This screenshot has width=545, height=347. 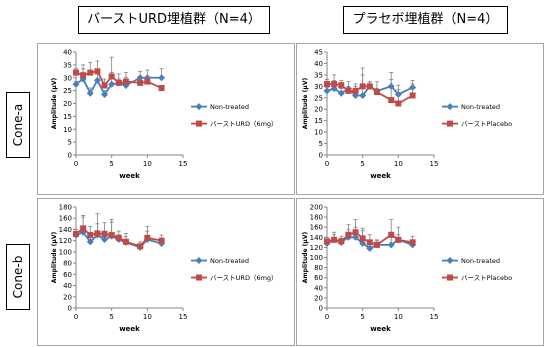 I want to click on legend-label: バーストURD（6mg）, so click(x=244, y=124).